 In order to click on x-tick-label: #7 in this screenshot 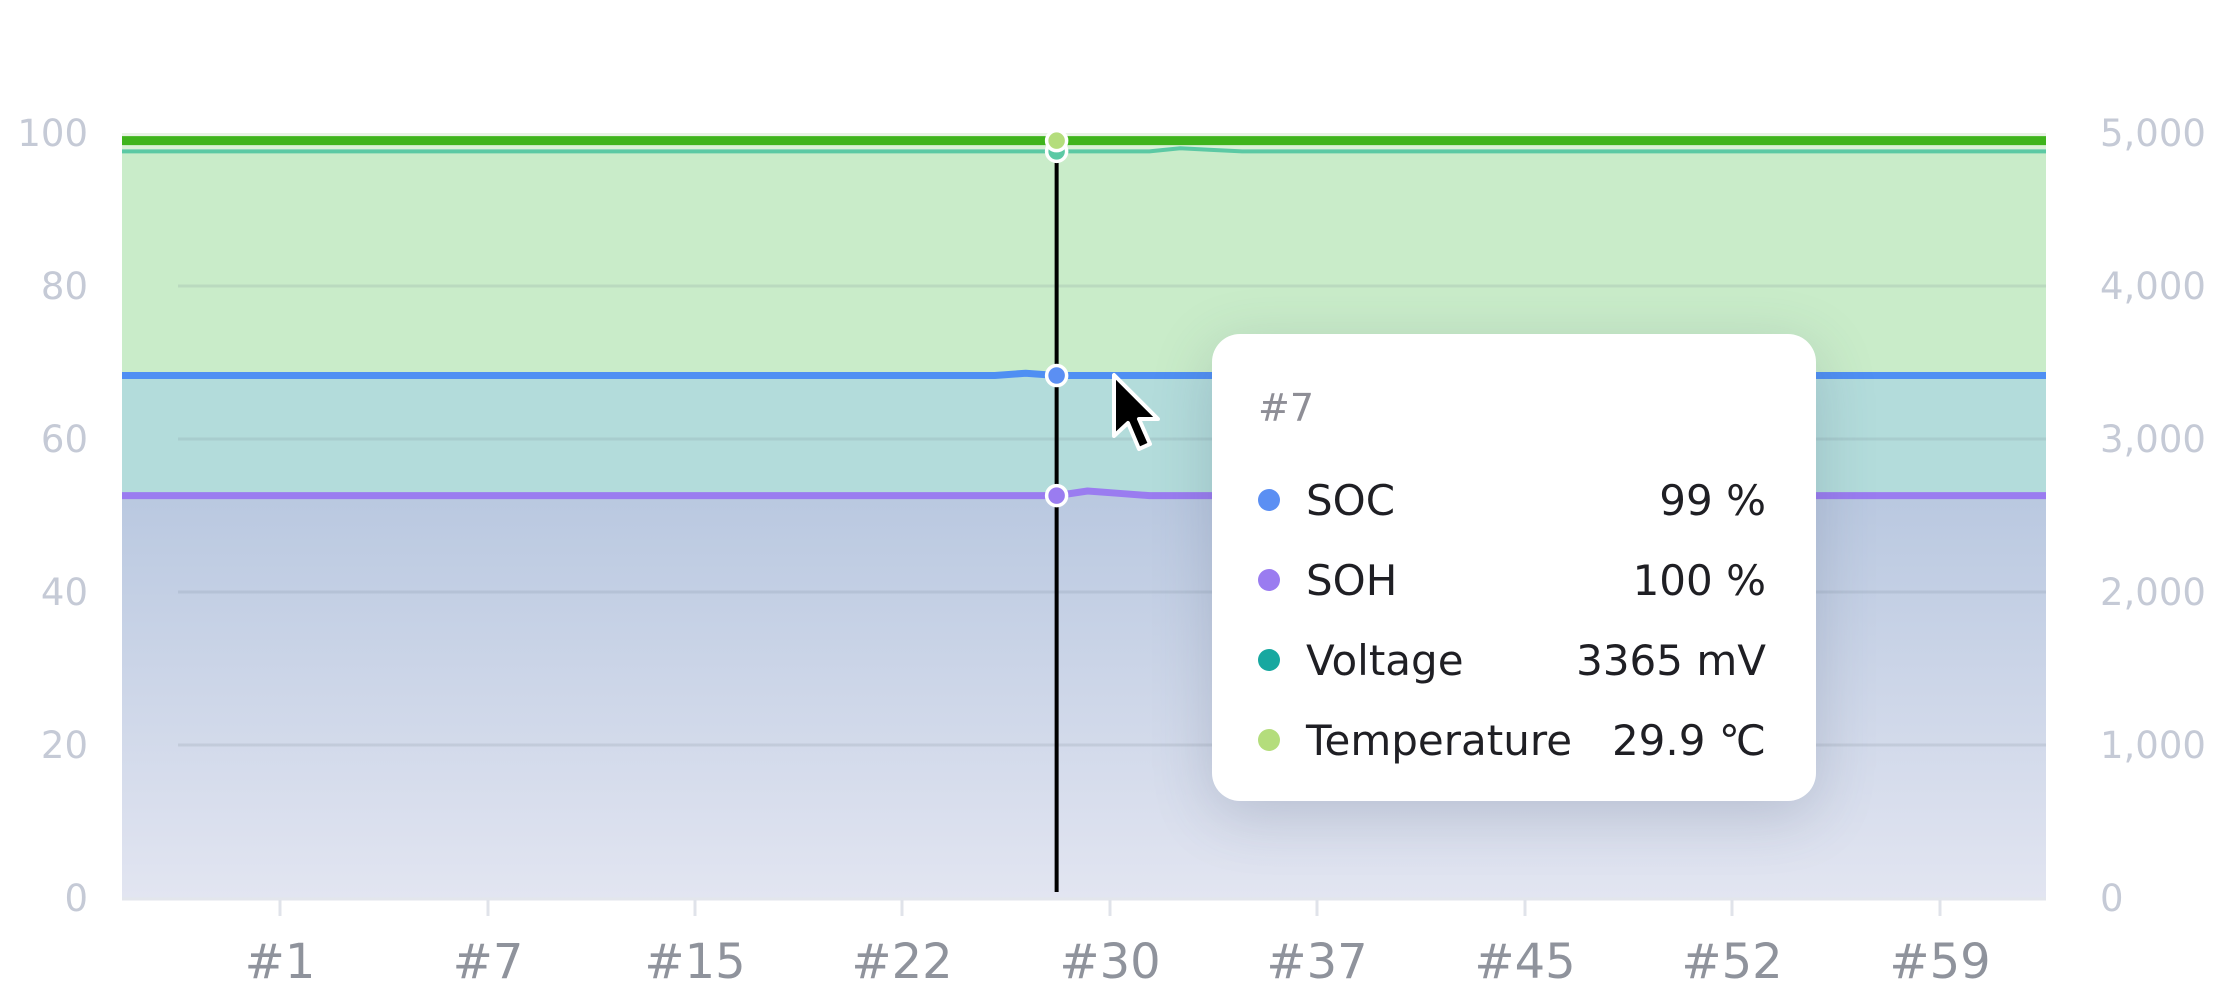, I will do `click(488, 962)`.